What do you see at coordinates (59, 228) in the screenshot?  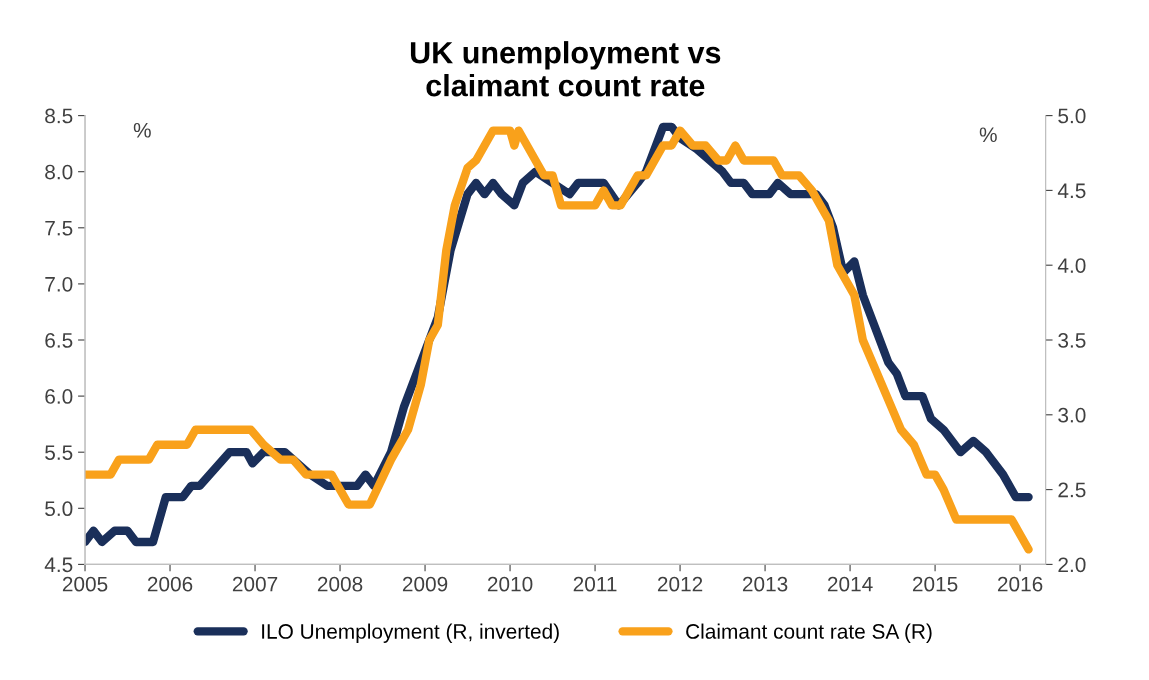 I see `y-tick-label: 7.5` at bounding box center [59, 228].